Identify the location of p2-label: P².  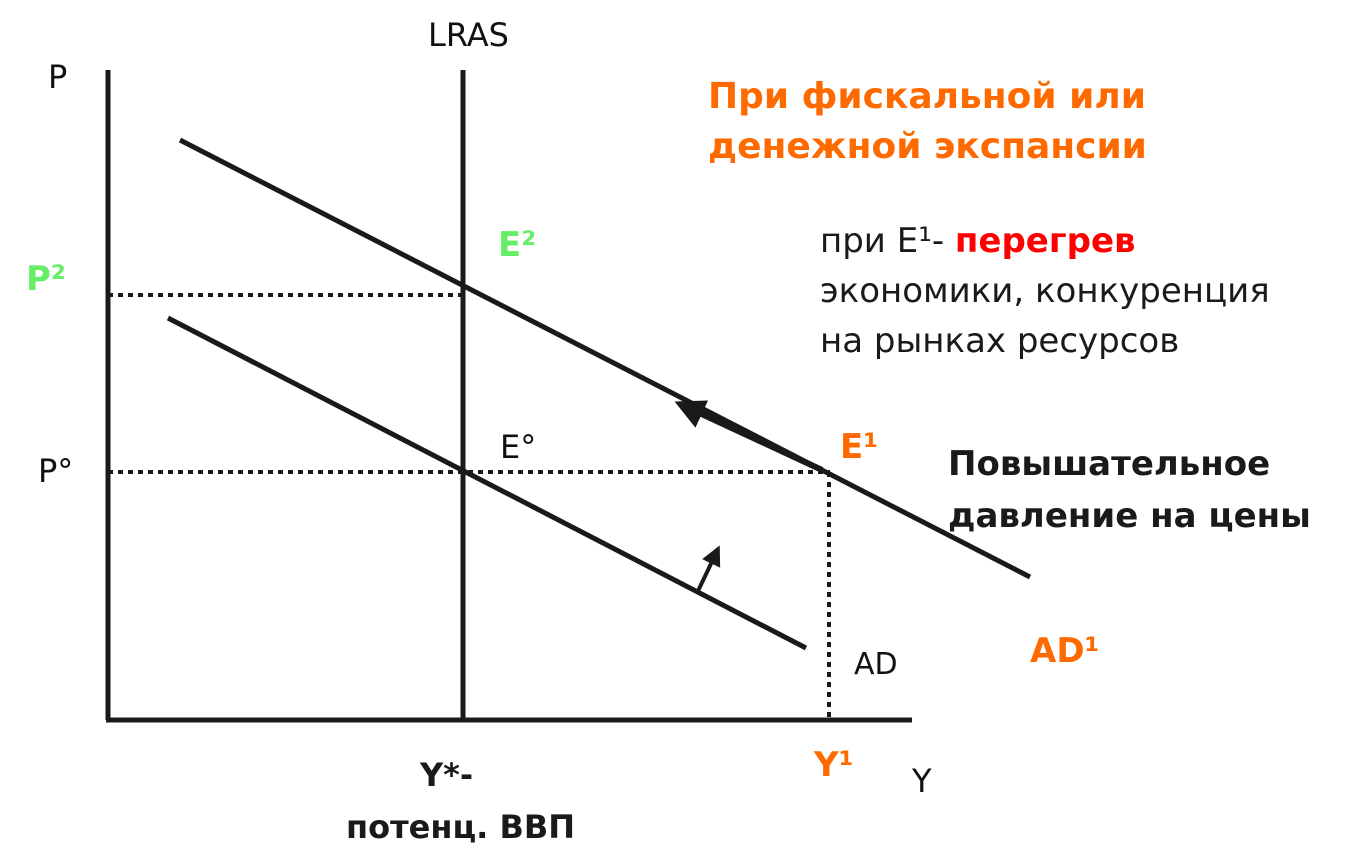
(46, 279).